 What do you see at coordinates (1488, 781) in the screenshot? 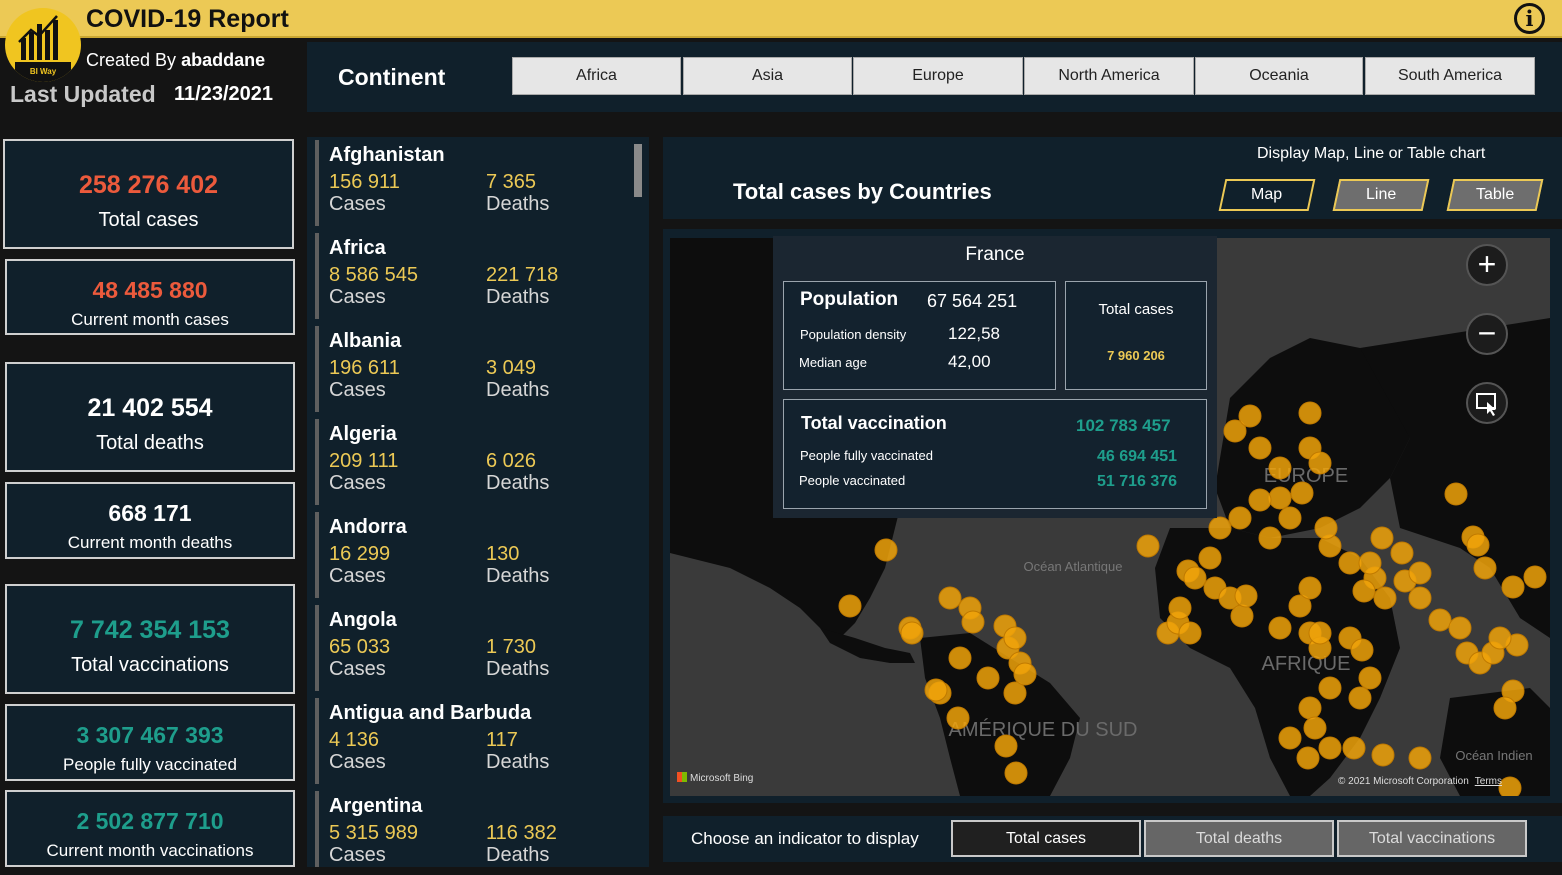
I see `terms-link: Terms` at bounding box center [1488, 781].